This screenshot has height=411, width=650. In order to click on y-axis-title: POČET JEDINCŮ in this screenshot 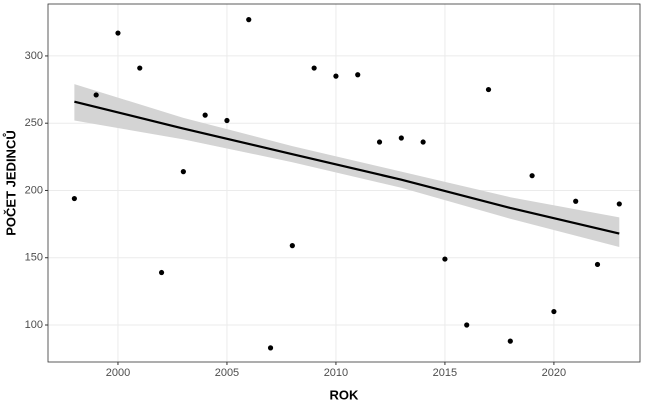, I will do `click(10, 182)`.